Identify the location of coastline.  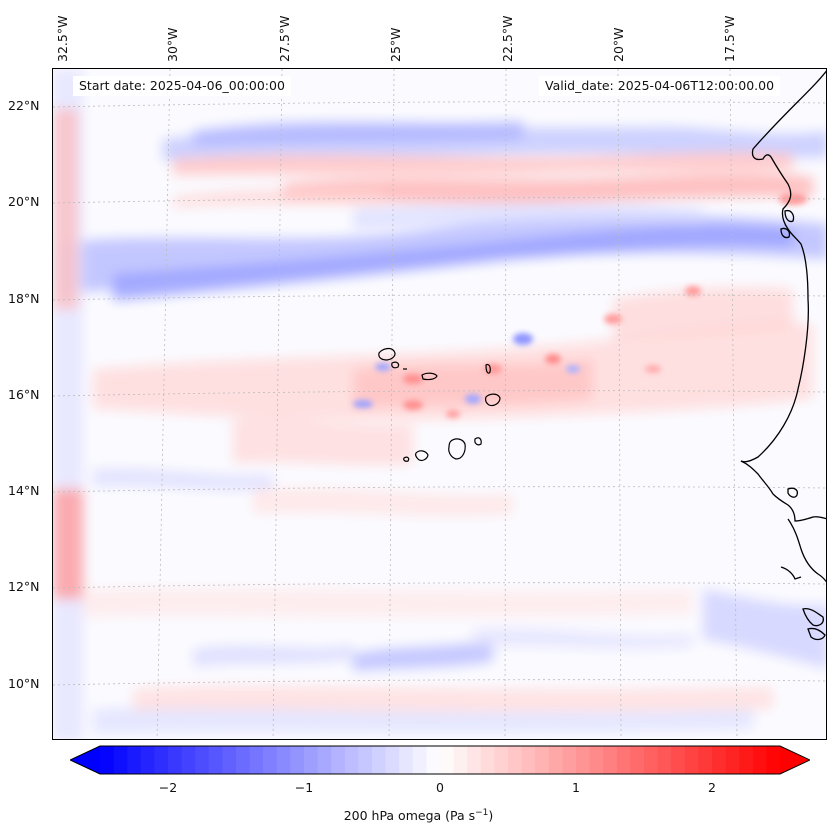
(783, 355).